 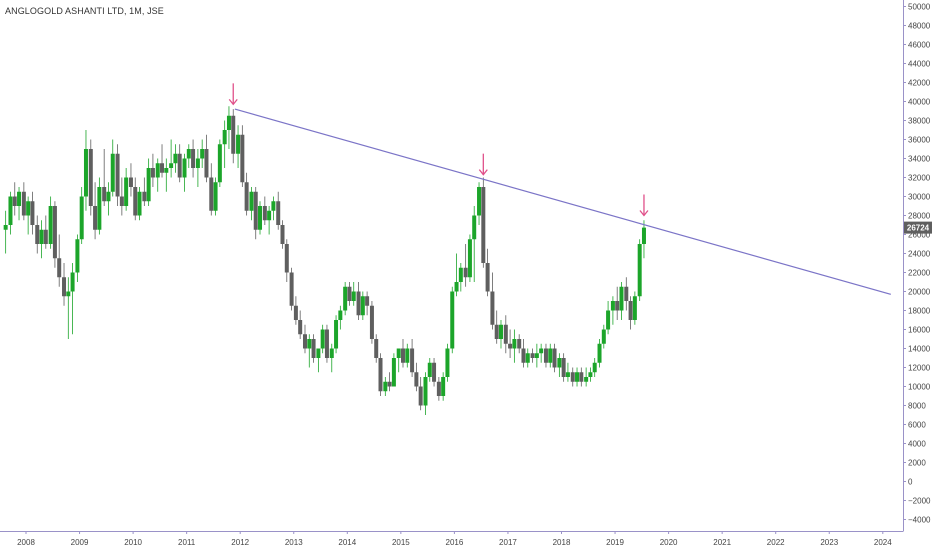 I want to click on down-arrow-marker, so click(x=483, y=164).